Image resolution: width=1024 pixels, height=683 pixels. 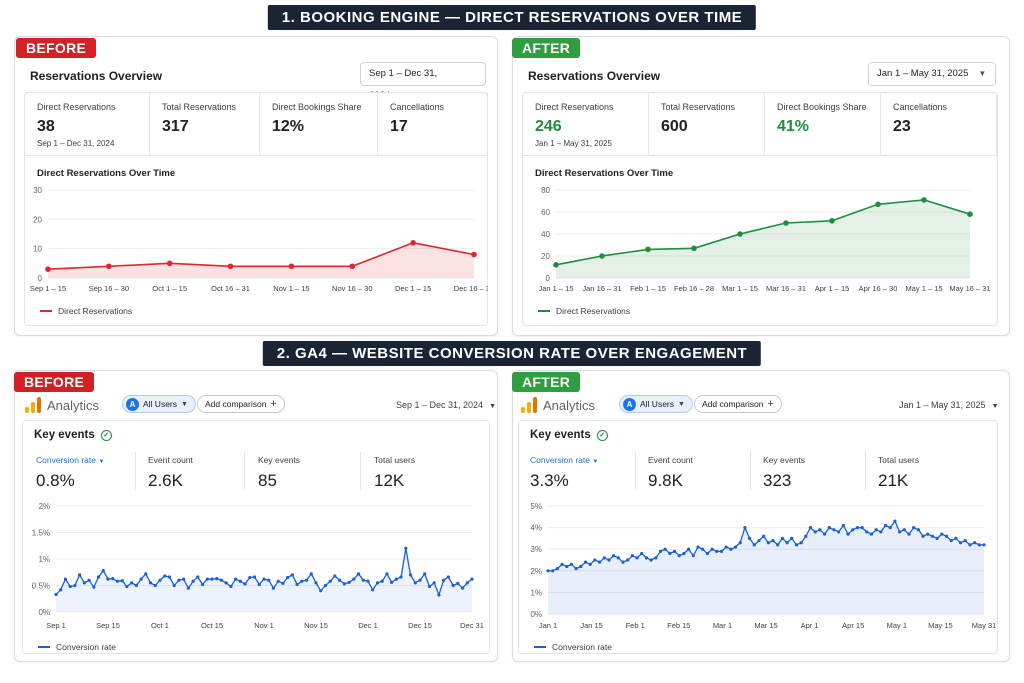 What do you see at coordinates (46, 126) in the screenshot?
I see `metric-value: 38` at bounding box center [46, 126].